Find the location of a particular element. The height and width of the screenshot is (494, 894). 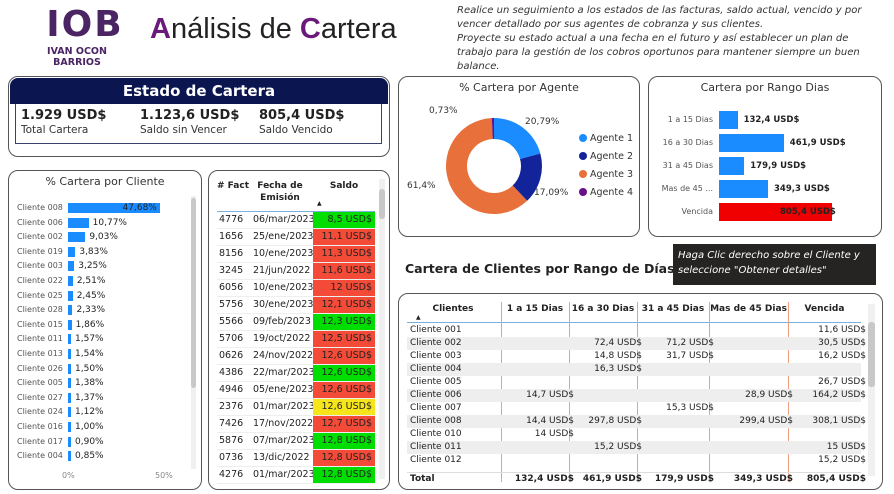

table-row: 2376 01/mar/2023 12,6 USD$ is located at coordinates (296, 407).